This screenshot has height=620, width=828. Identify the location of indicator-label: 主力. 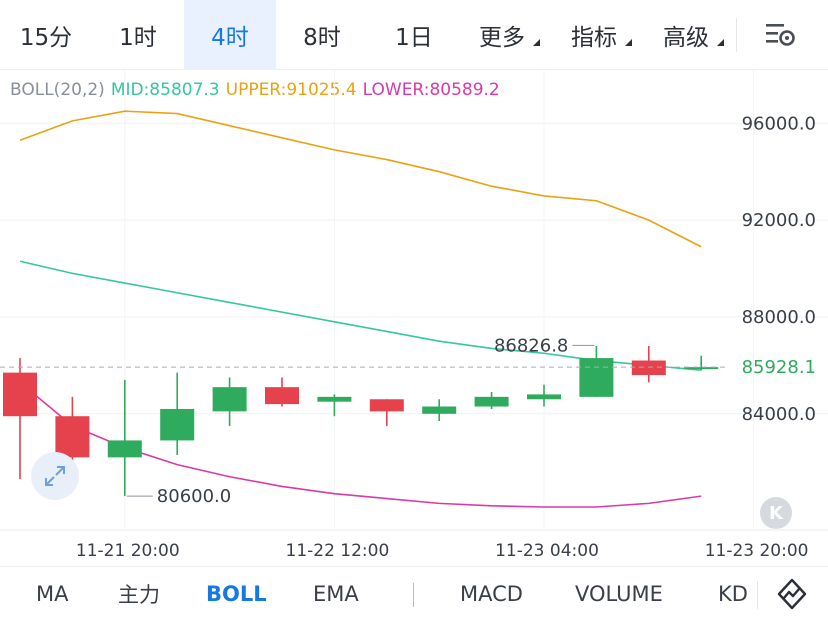
(139, 595).